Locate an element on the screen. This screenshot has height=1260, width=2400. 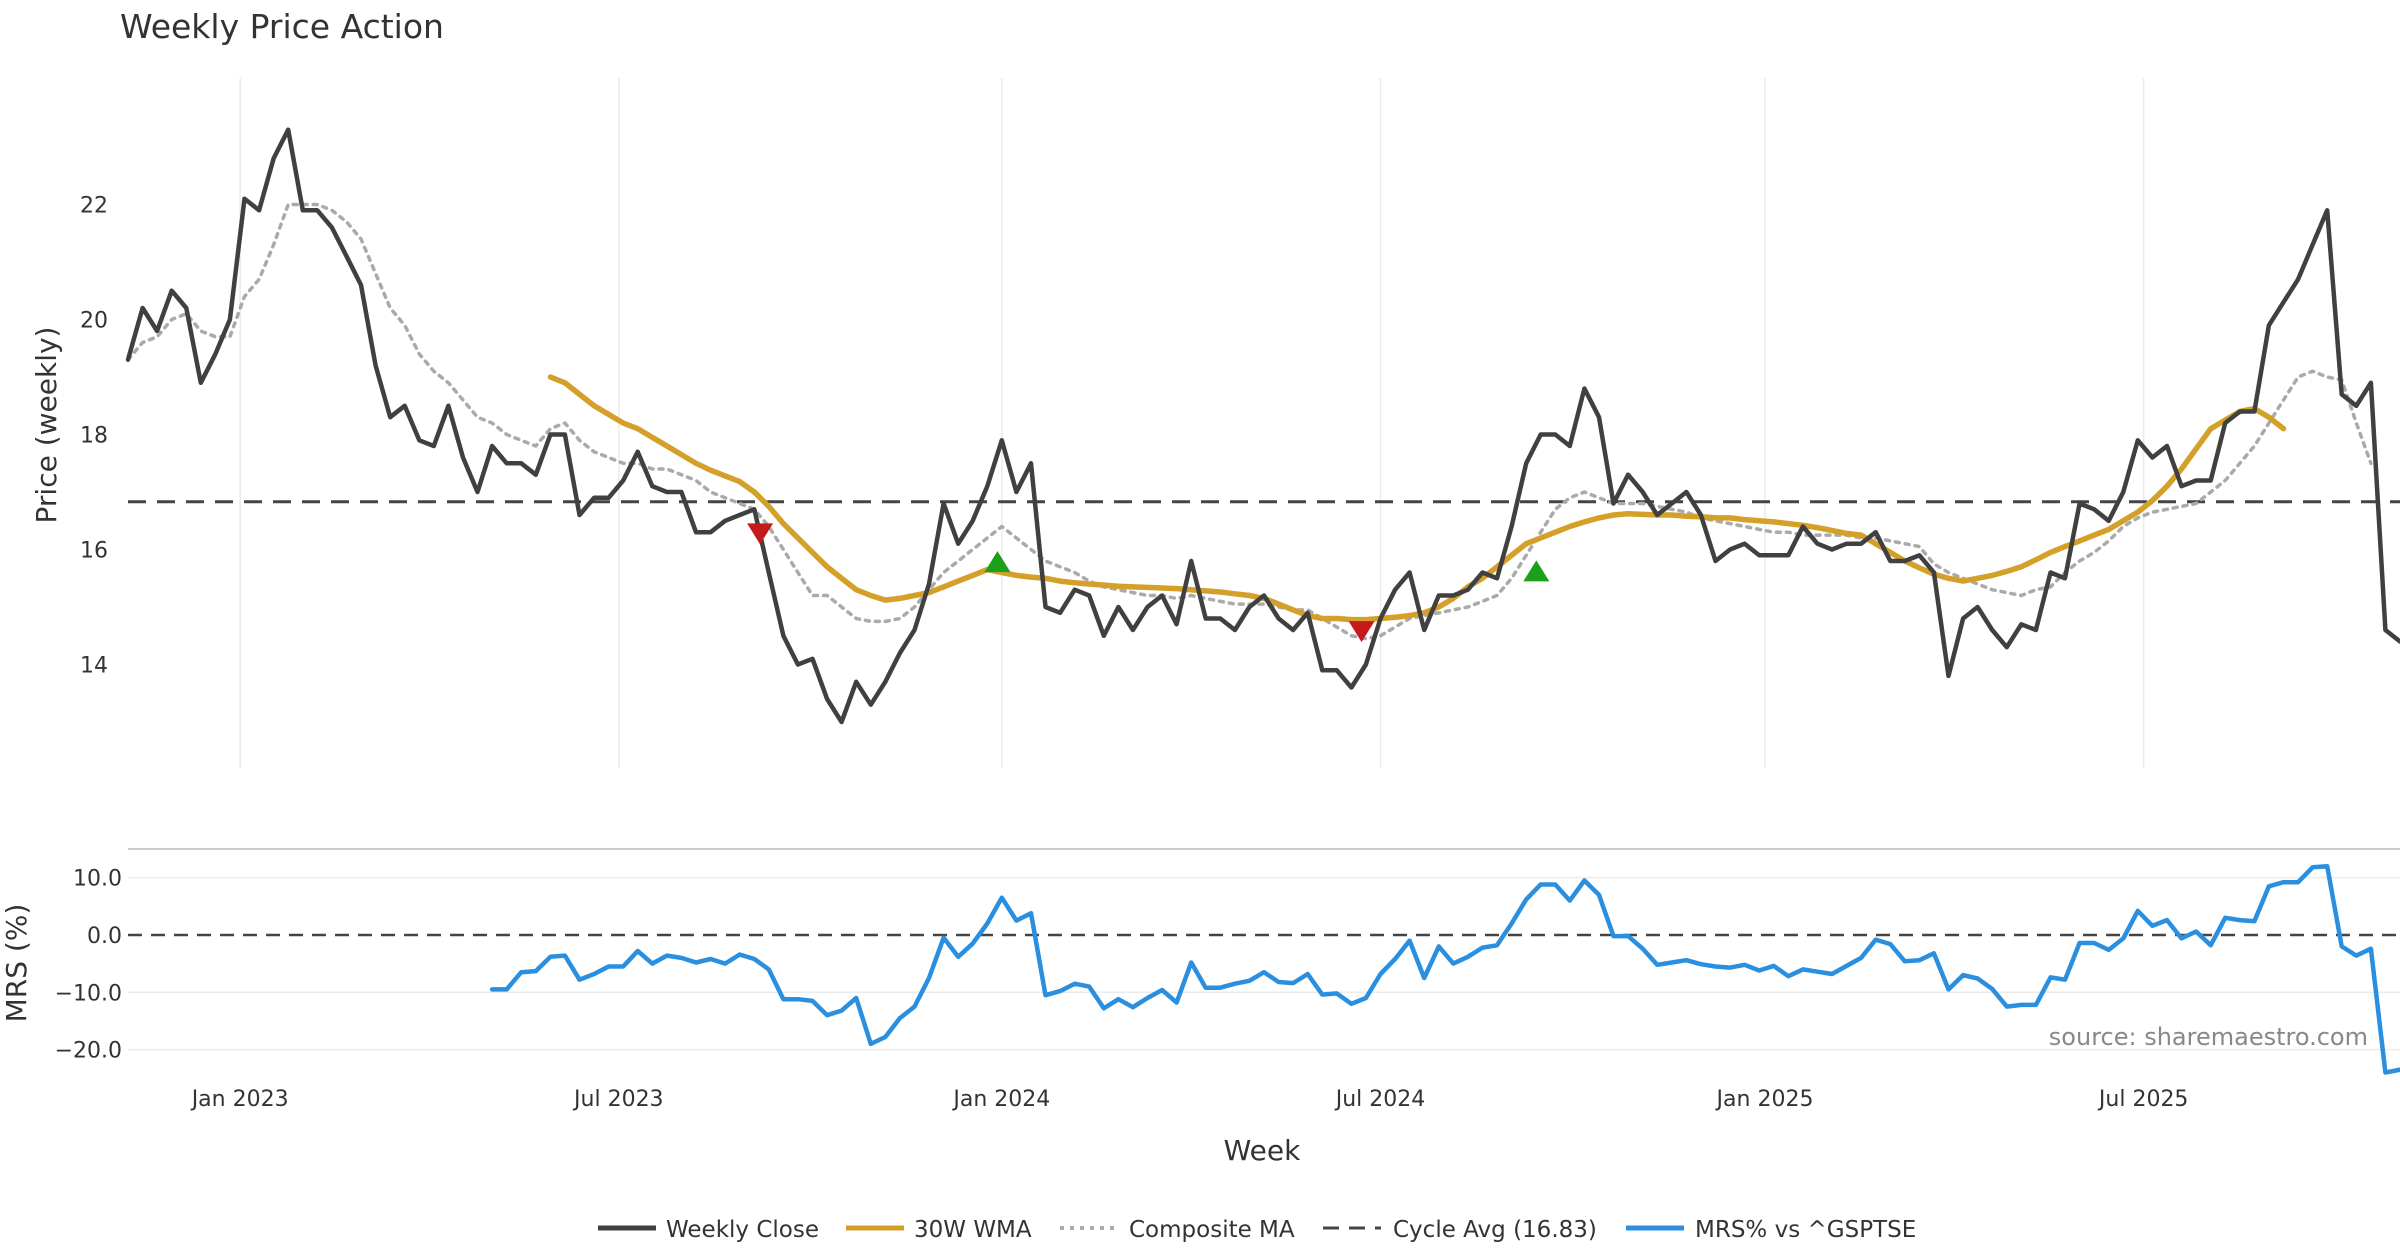
x-tick-5: Jul 2025 is located at coordinates (2143, 1099).